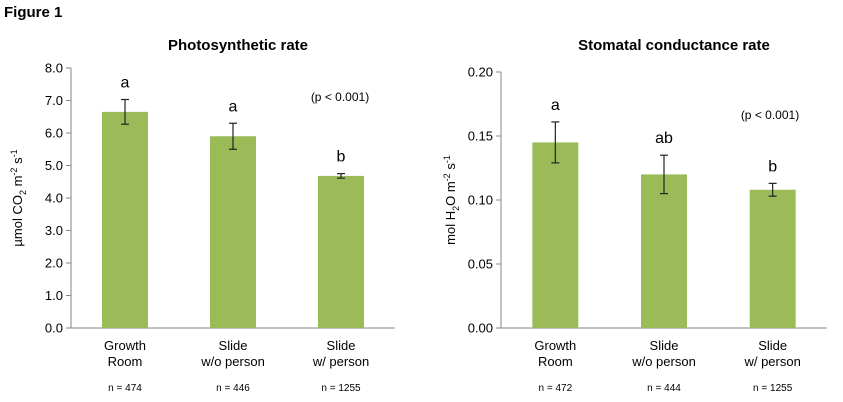 The height and width of the screenshot is (402, 843). What do you see at coordinates (54, 328) in the screenshot?
I see `y-tick-label: 0.0` at bounding box center [54, 328].